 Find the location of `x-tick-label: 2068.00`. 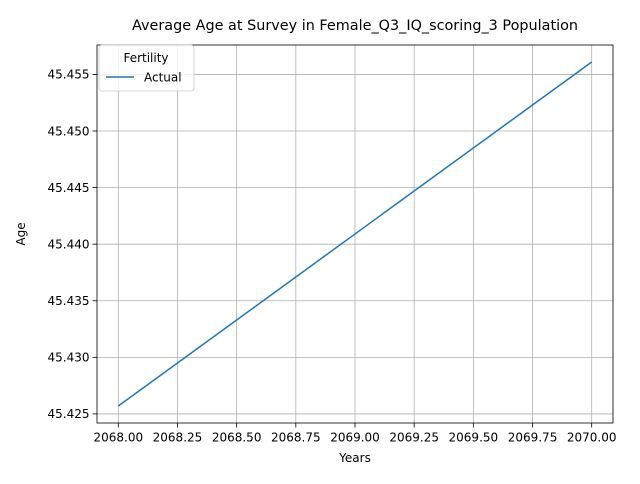

x-tick-label: 2068.00 is located at coordinates (118, 438).